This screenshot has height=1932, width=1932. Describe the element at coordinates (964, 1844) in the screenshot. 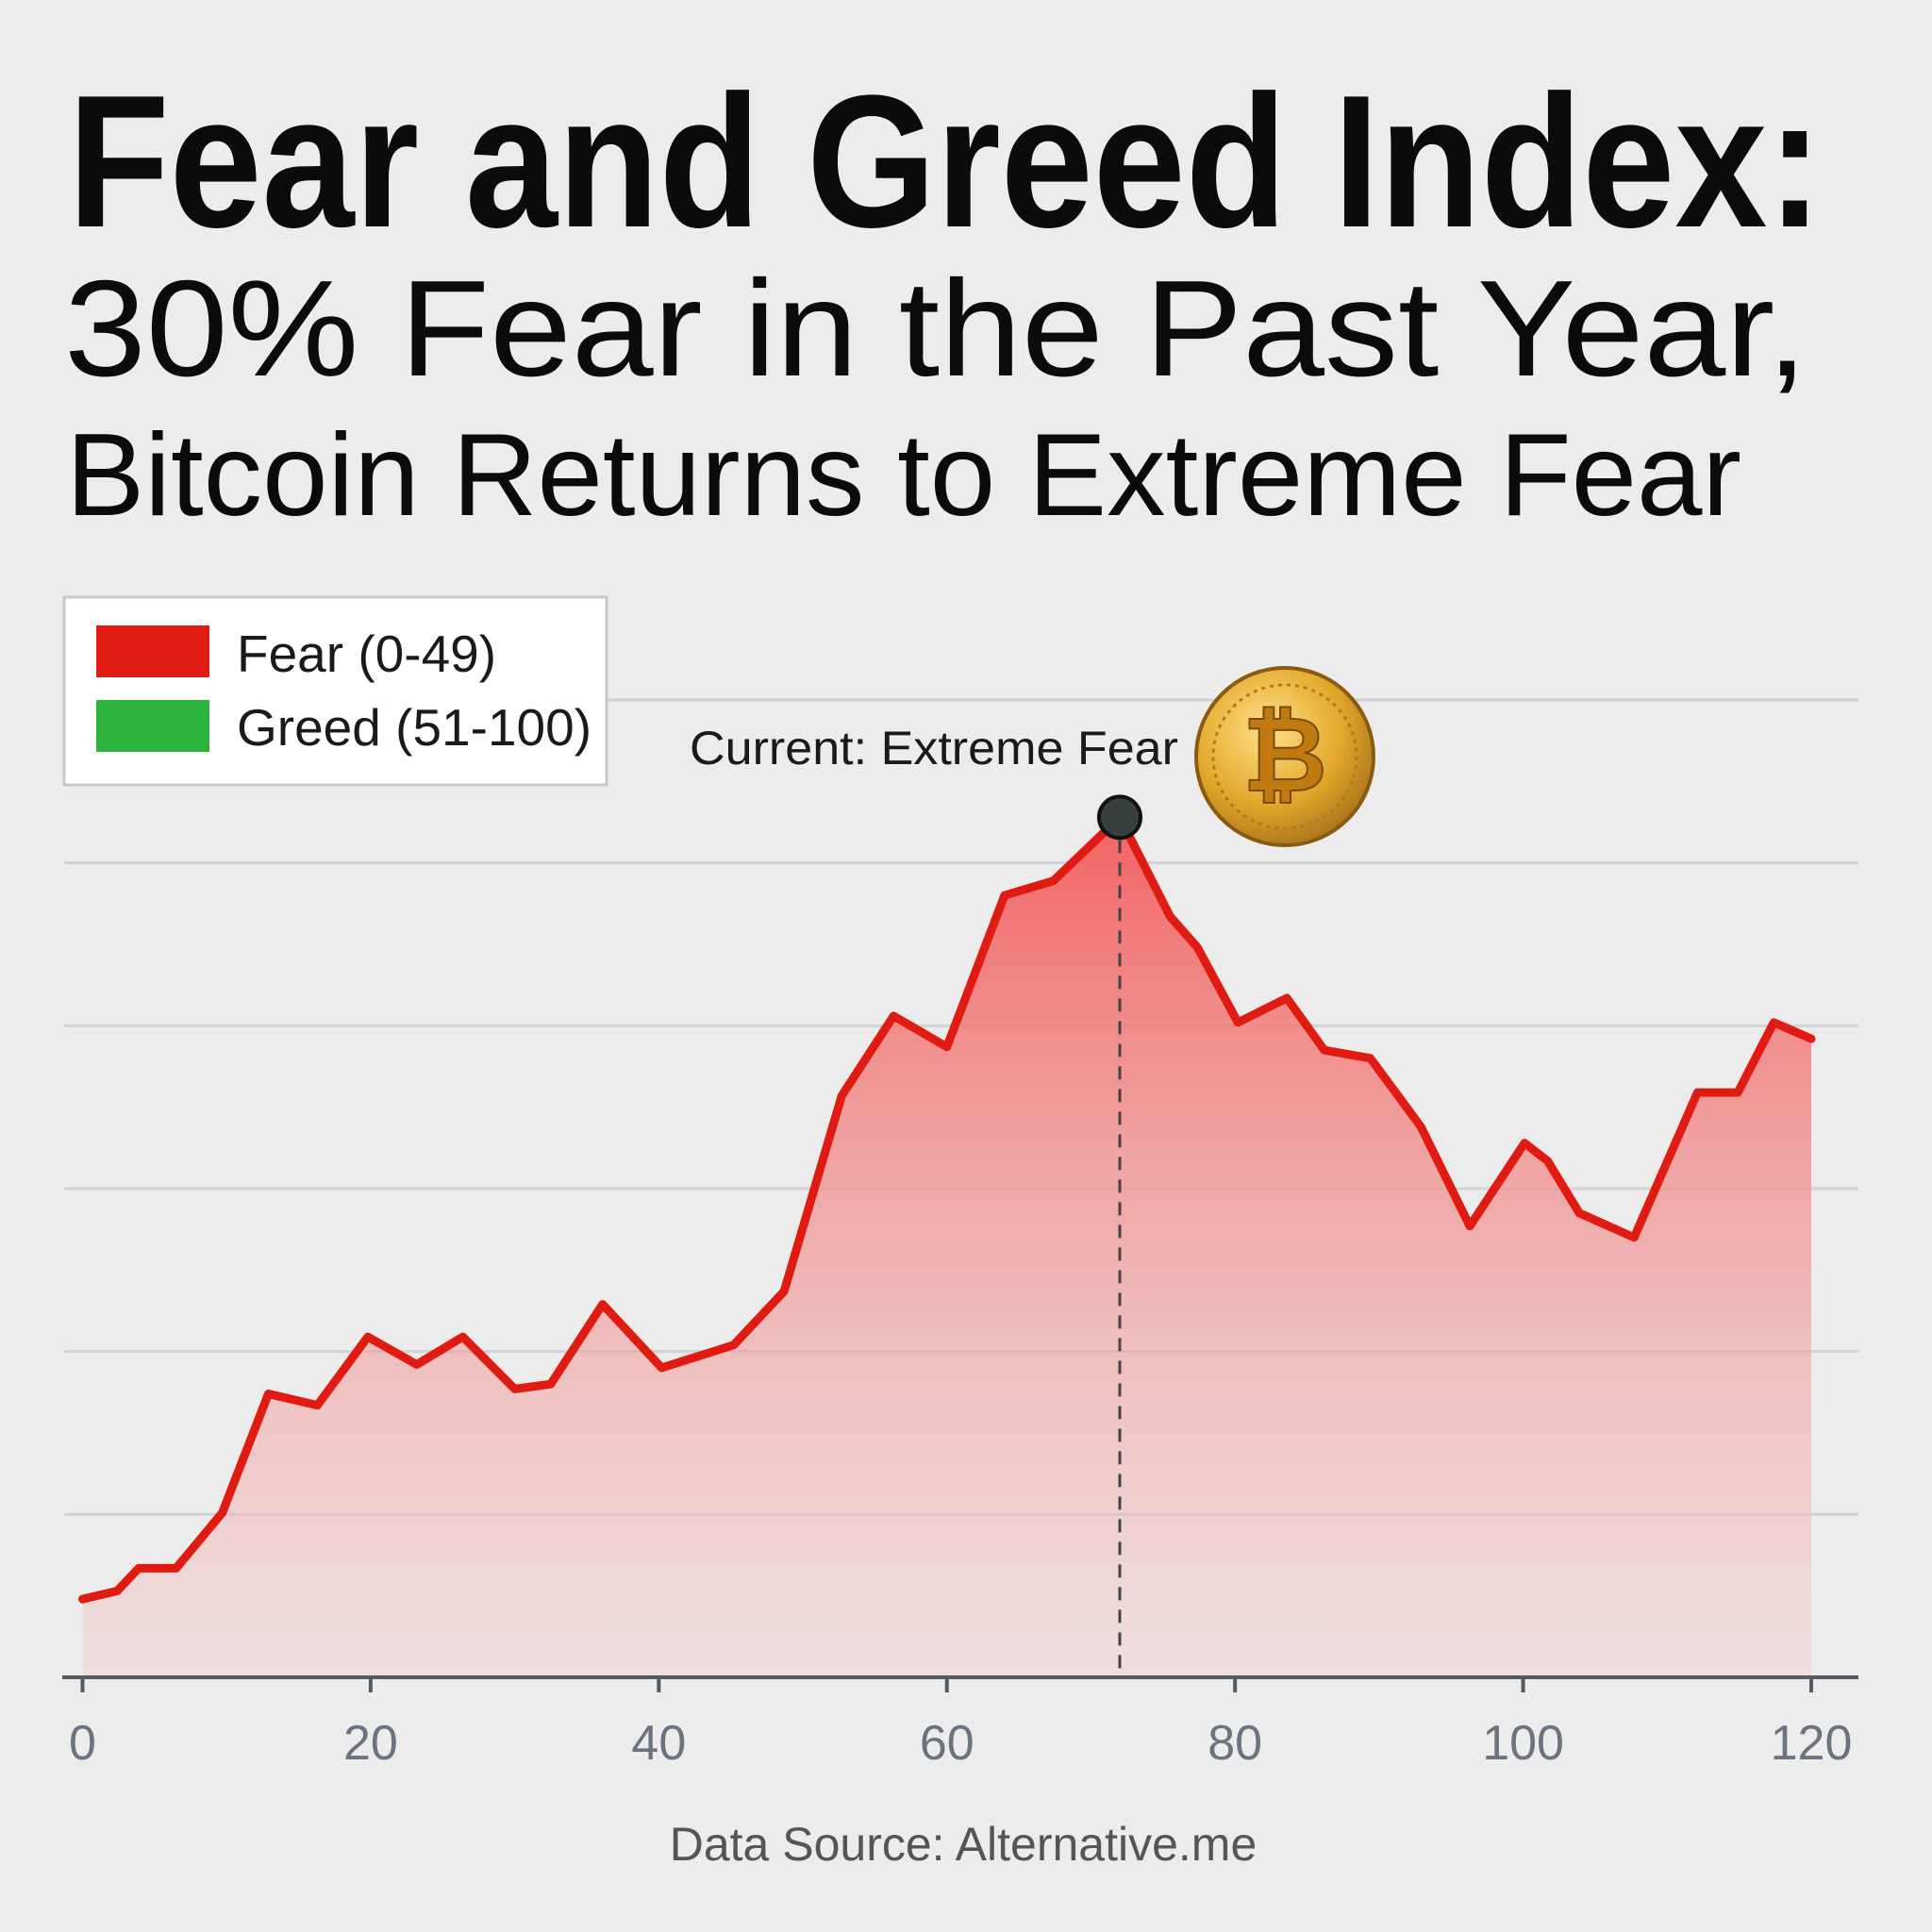

I see `data-source: Data Source: Alternative.me` at that location.